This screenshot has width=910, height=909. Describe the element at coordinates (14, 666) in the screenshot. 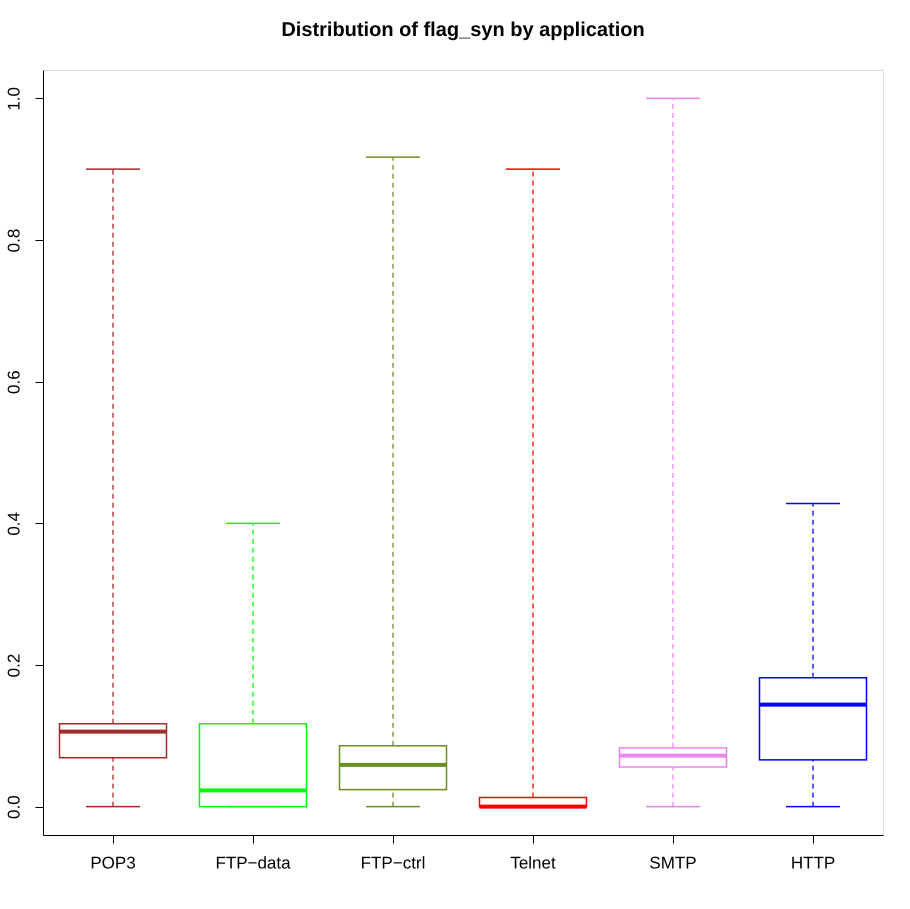

I see `y-tick-label: 0.2` at that location.